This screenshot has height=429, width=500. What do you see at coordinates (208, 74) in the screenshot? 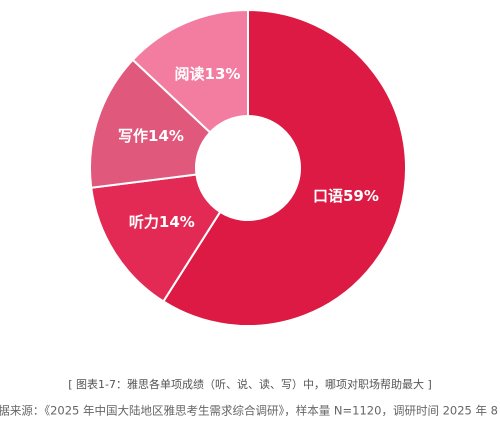
I see `data-label: 阅读13%` at bounding box center [208, 74].